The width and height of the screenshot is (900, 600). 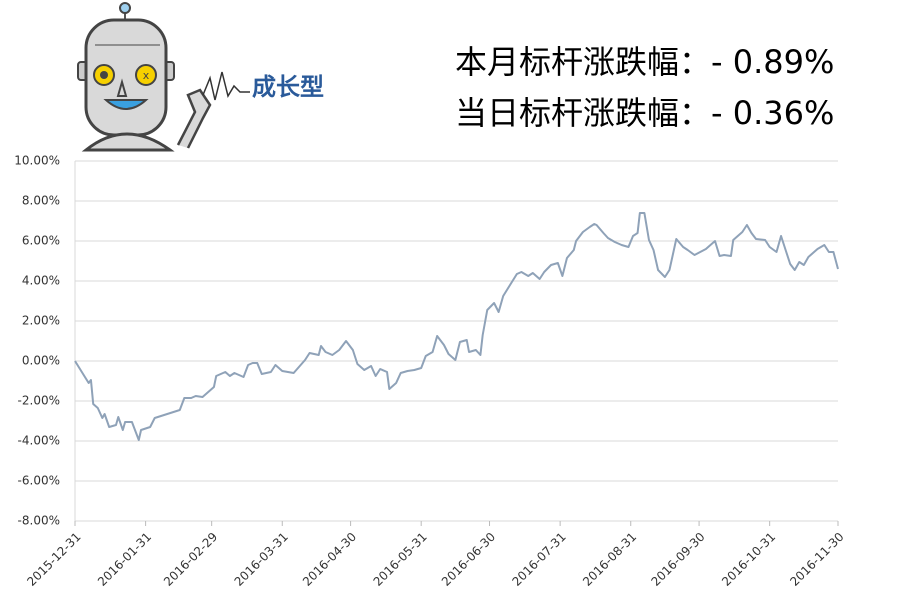 What do you see at coordinates (190, 559) in the screenshot?
I see `x-tick-label: 2016-02-29` at bounding box center [190, 559].